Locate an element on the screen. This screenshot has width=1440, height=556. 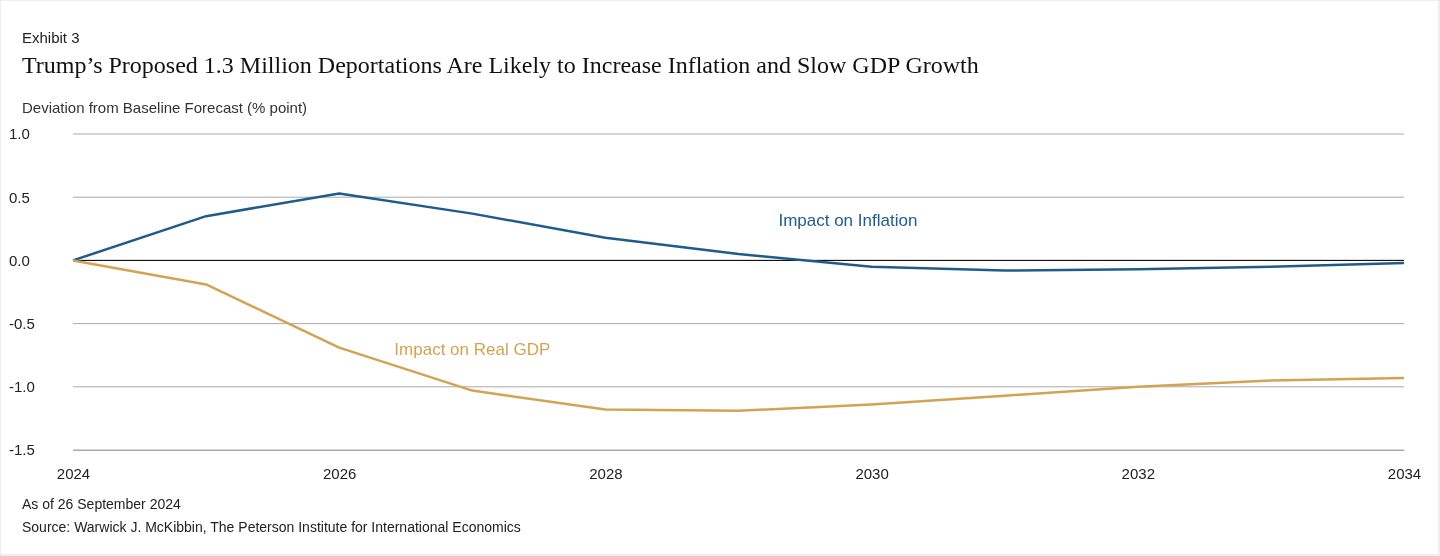
x-tick-label: 2034 is located at coordinates (1404, 473).